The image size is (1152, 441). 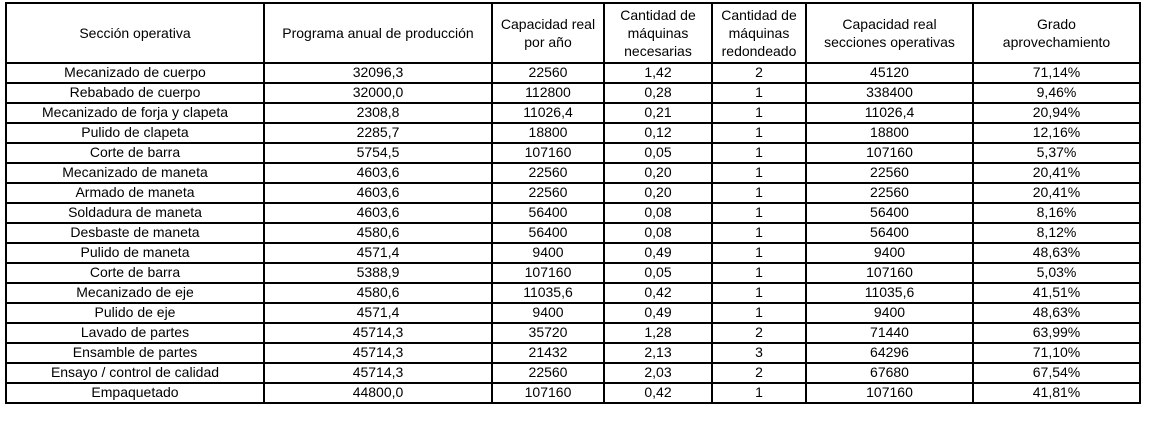 I want to click on cell-seccion-operativa: Armado de maneta, so click(x=135, y=193).